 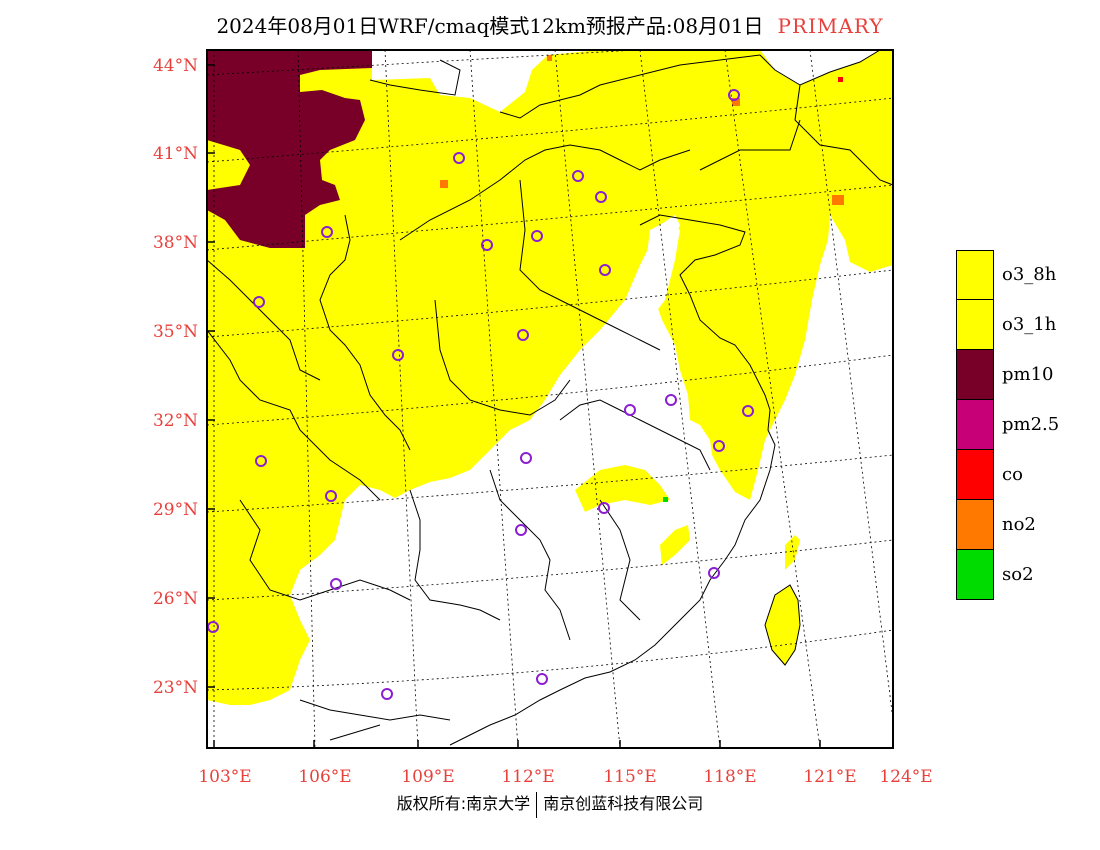 What do you see at coordinates (675, 545) in the screenshot?
I see `o3-region-jiangxi` at bounding box center [675, 545].